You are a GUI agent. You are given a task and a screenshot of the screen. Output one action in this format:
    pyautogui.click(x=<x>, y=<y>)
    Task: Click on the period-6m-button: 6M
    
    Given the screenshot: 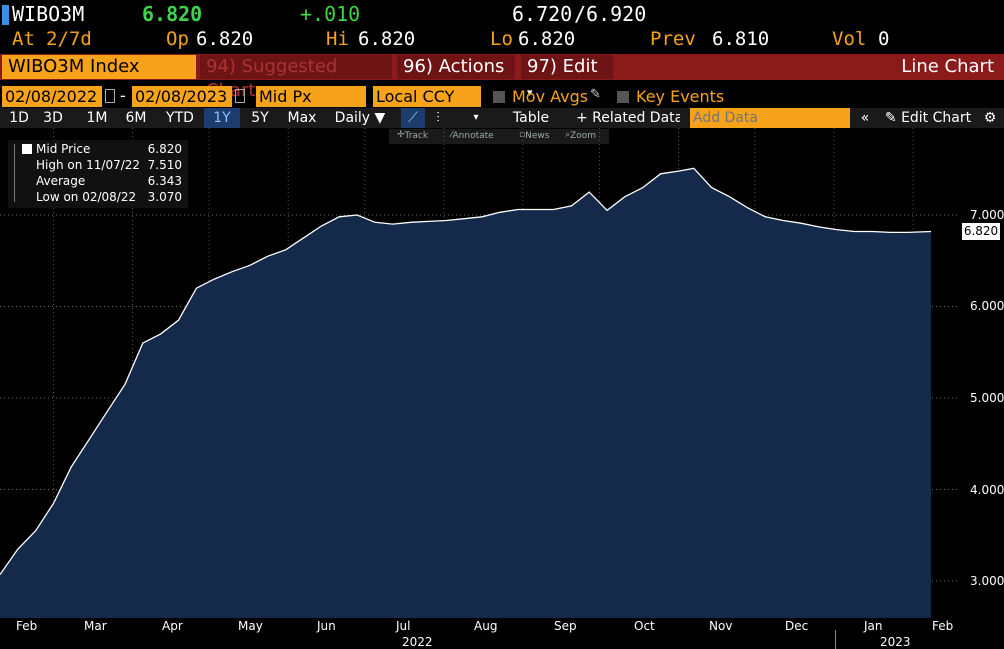 What is the action you would take?
    pyautogui.click(x=136, y=118)
    